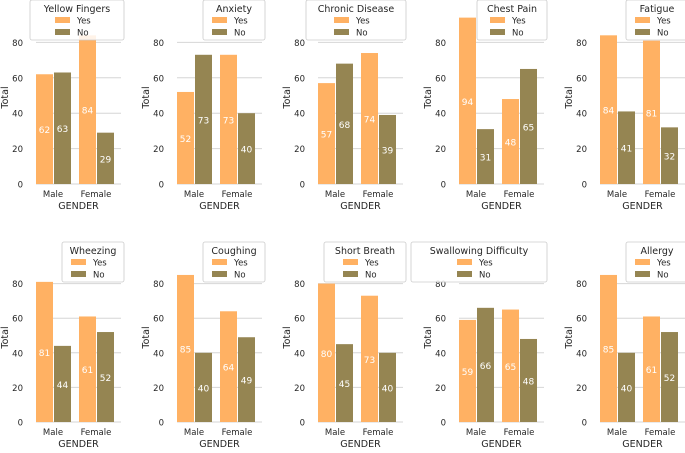 Image resolution: width=685 pixels, height=453 pixels. I want to click on chest-pain-data-label: 31, so click(485, 159).